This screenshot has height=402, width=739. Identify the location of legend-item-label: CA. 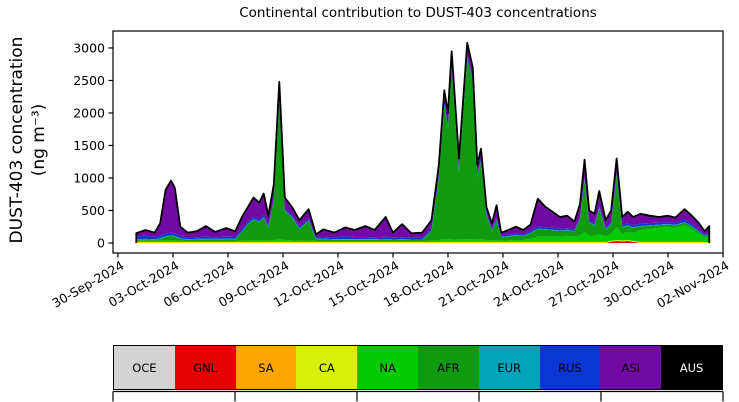
(326, 367).